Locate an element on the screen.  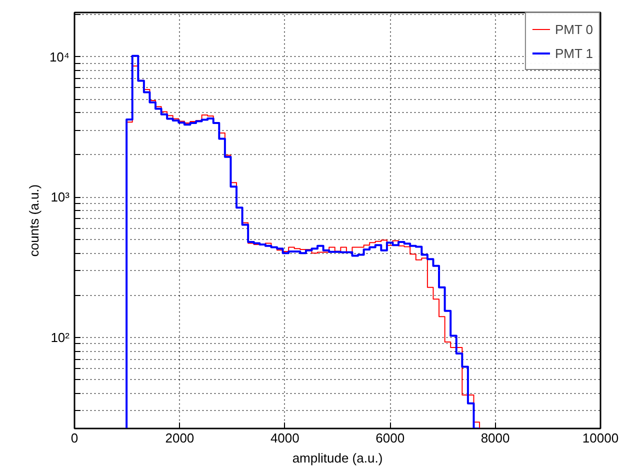
legend-label: PMT 0 is located at coordinates (573, 29).